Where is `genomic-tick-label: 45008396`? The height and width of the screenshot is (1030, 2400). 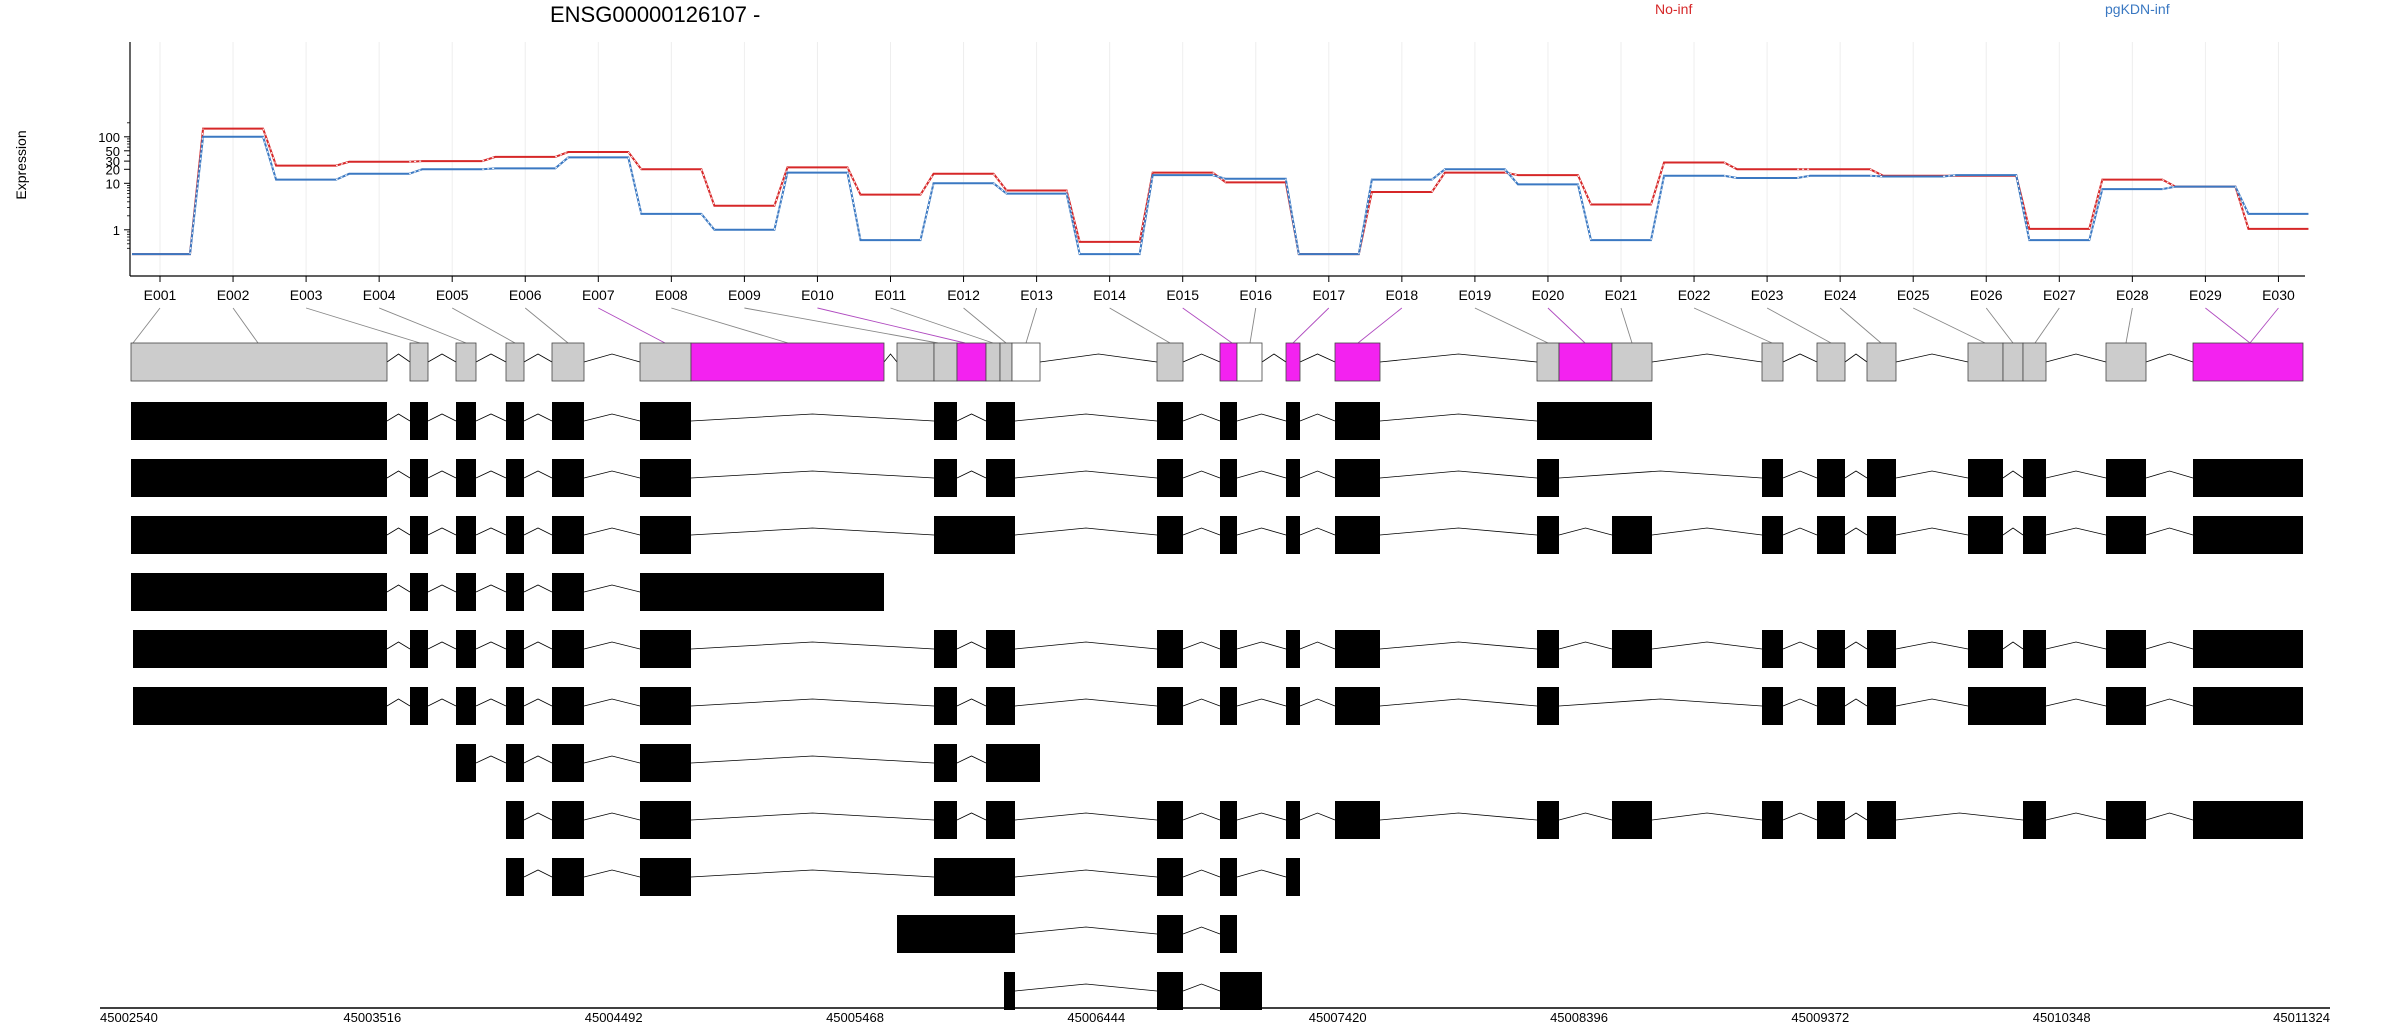
genomic-tick-label: 45008396 is located at coordinates (1579, 1017).